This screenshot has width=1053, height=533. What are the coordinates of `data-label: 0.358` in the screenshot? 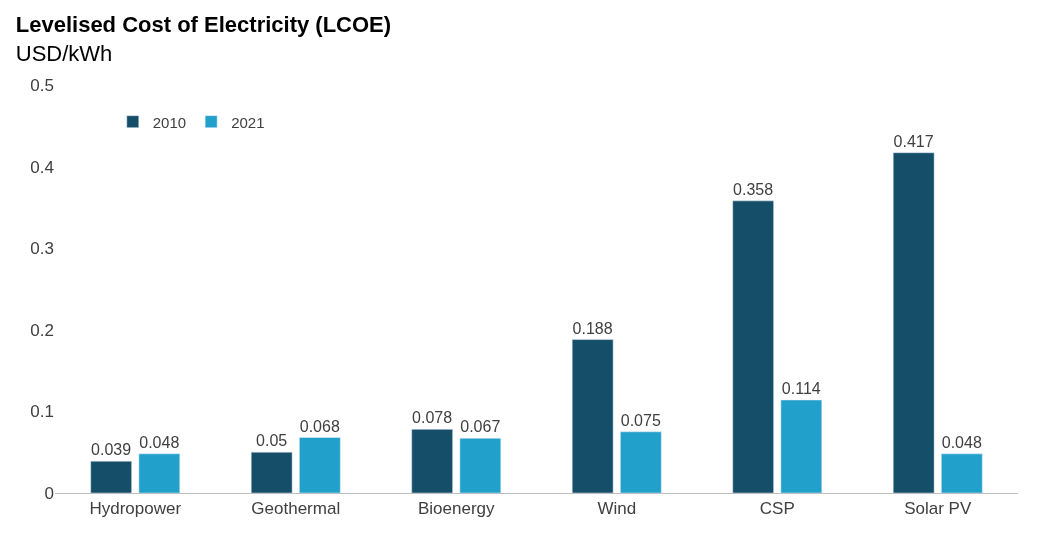 It's located at (753, 189).